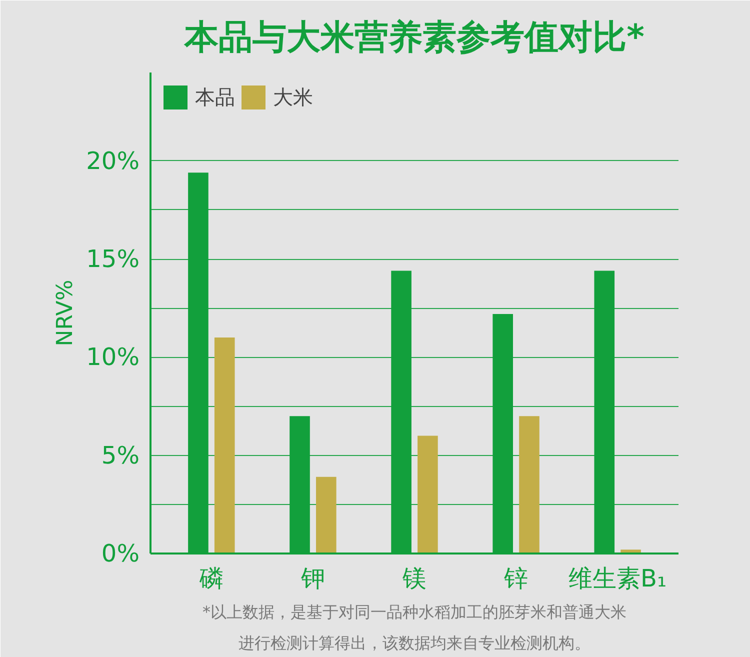 The height and width of the screenshot is (657, 750). I want to click on text: *以上数据，是基于对同一品种水稻加工的胚芽米和普通大米, so click(414, 612).